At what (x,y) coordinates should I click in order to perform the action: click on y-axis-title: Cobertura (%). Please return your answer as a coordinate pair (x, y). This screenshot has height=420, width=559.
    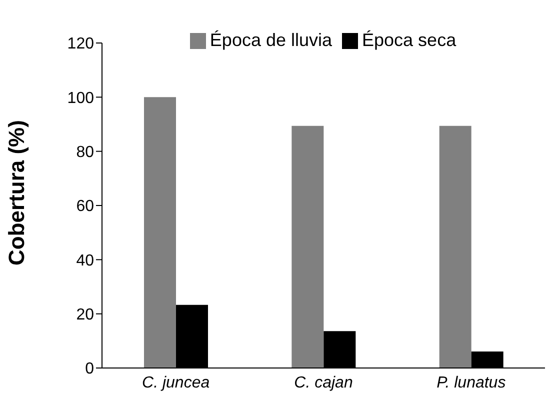
    Looking at the image, I should click on (16, 193).